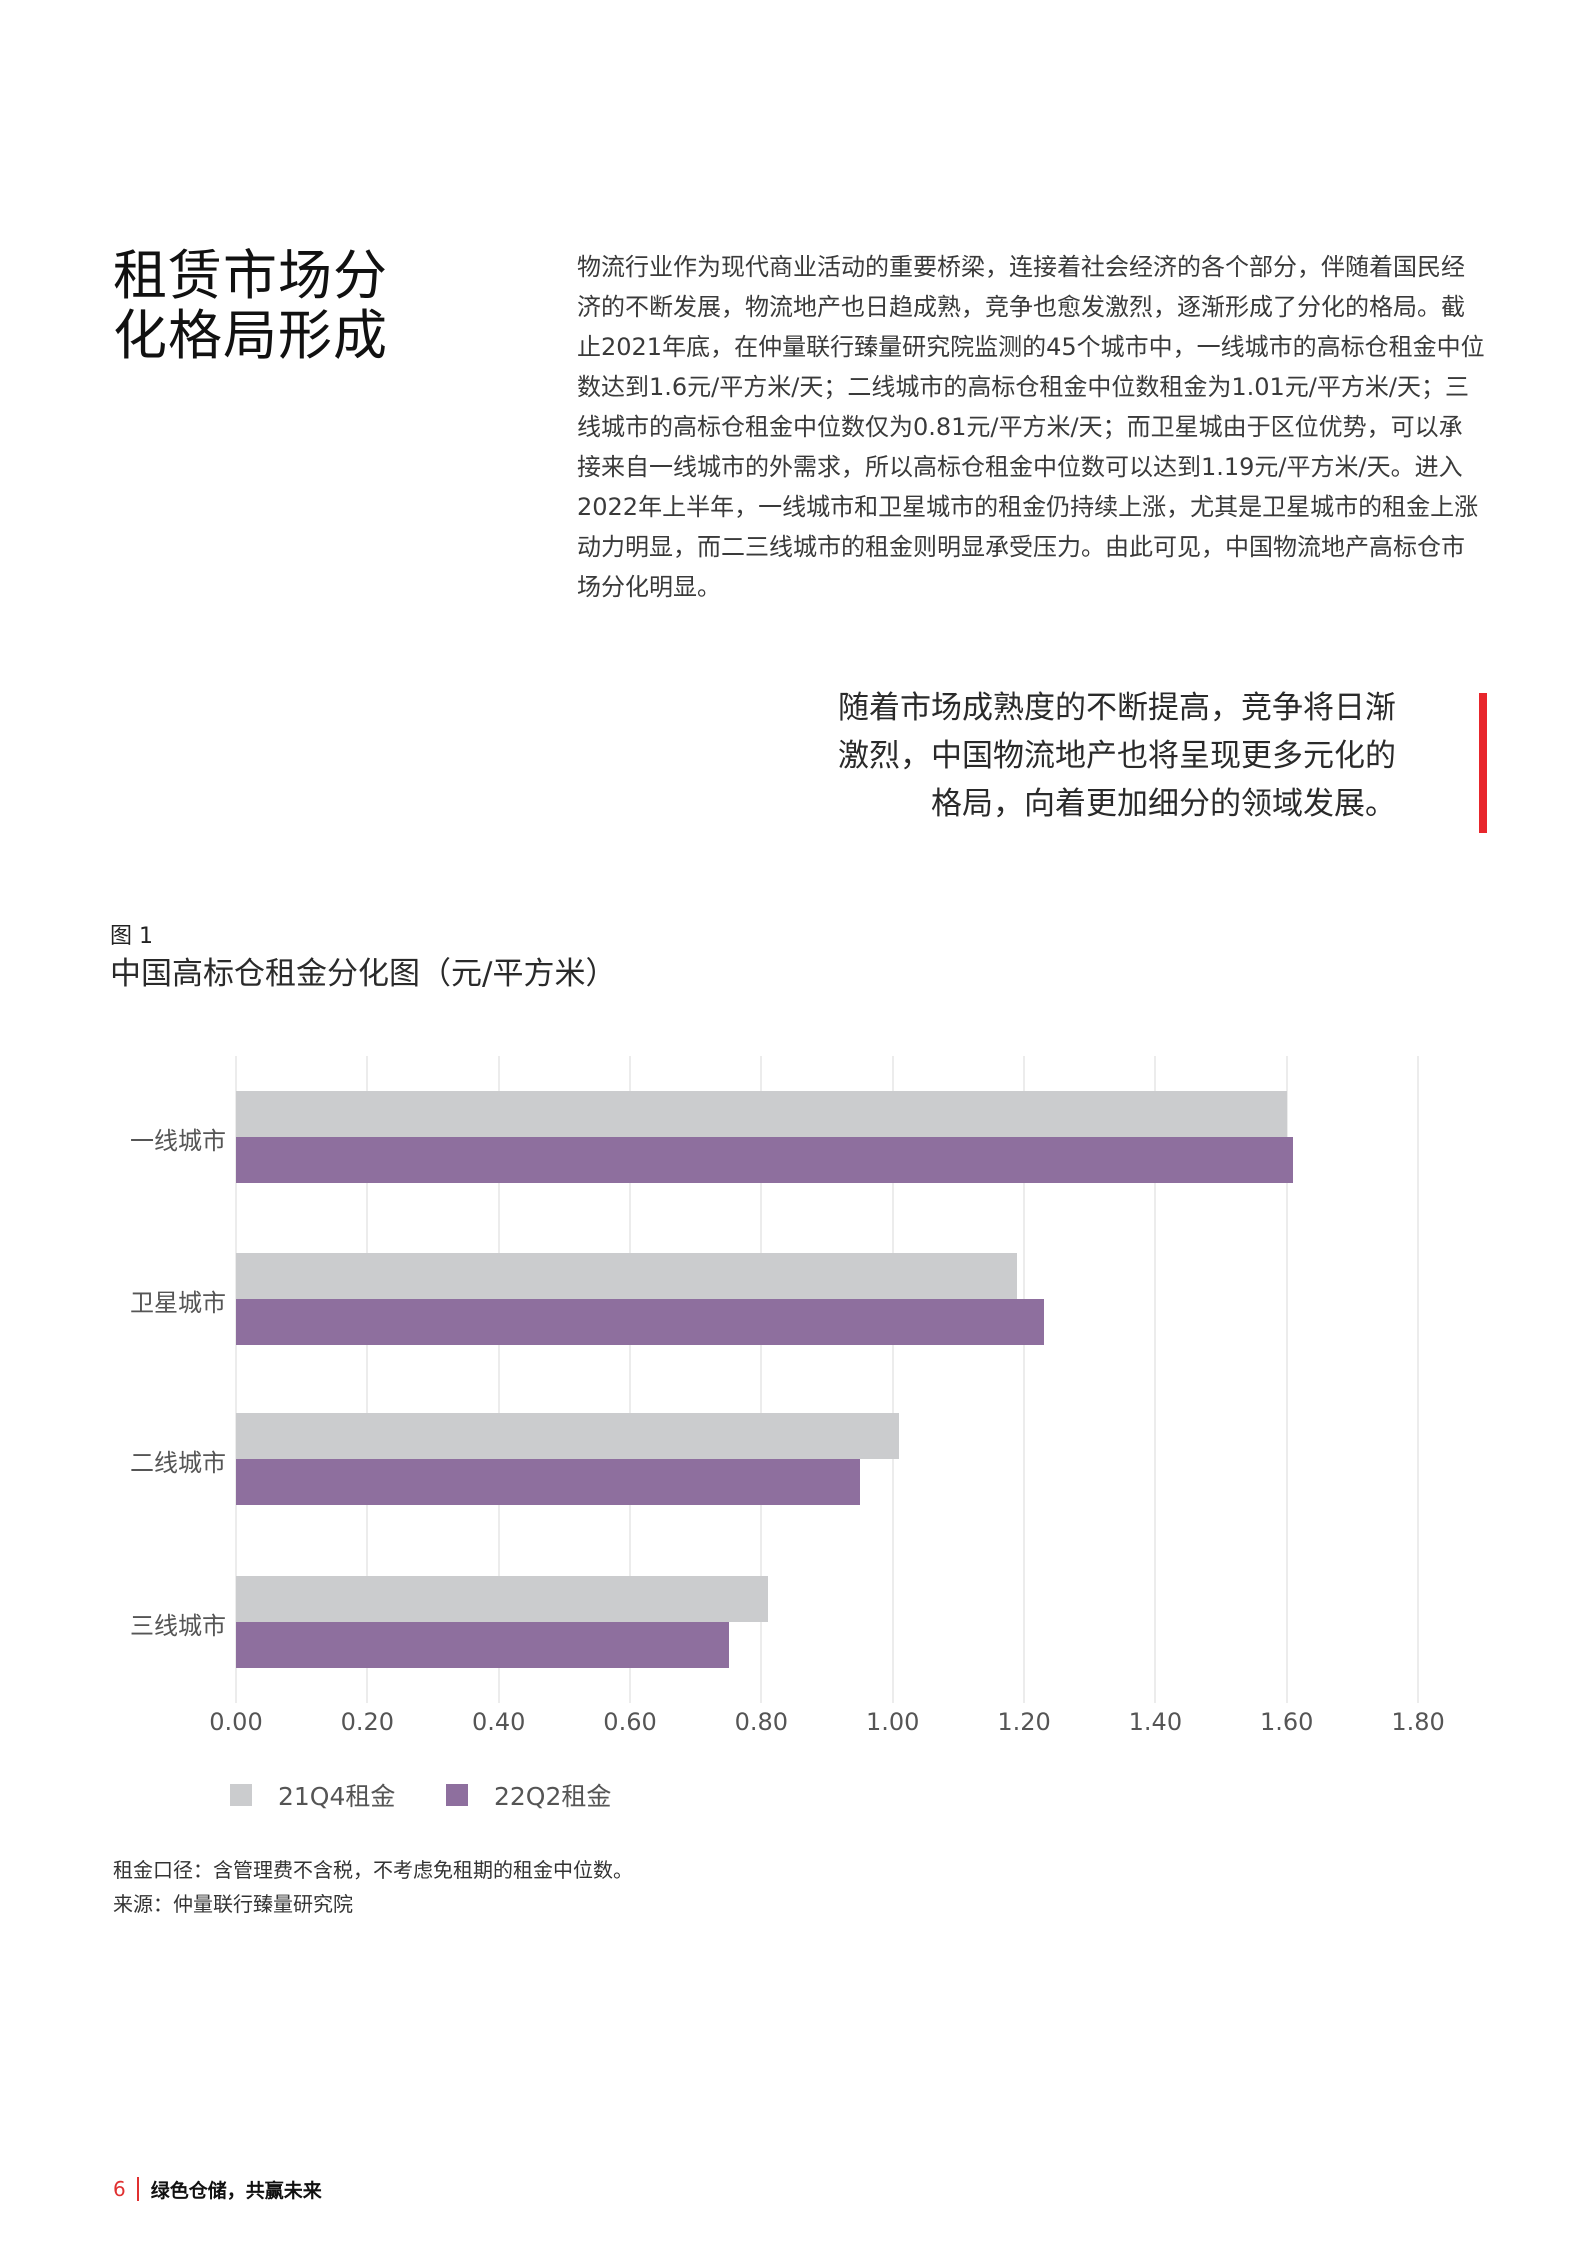 The height and width of the screenshot is (2245, 1587). I want to click on x-tick-label: 1.20, so click(1024, 1722).